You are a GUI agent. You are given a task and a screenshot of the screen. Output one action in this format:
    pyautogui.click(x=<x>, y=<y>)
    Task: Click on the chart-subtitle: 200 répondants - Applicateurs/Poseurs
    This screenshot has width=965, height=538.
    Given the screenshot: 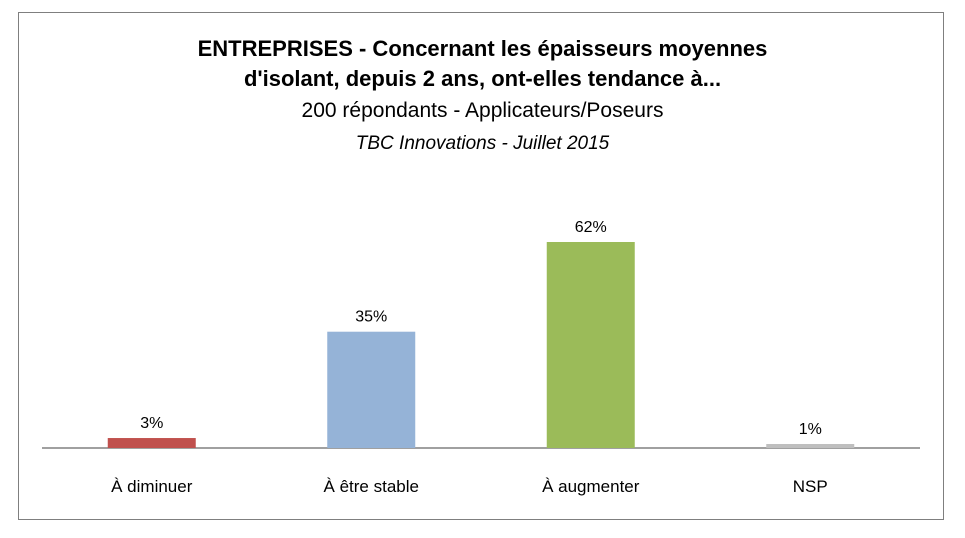 What is the action you would take?
    pyautogui.click(x=482, y=110)
    